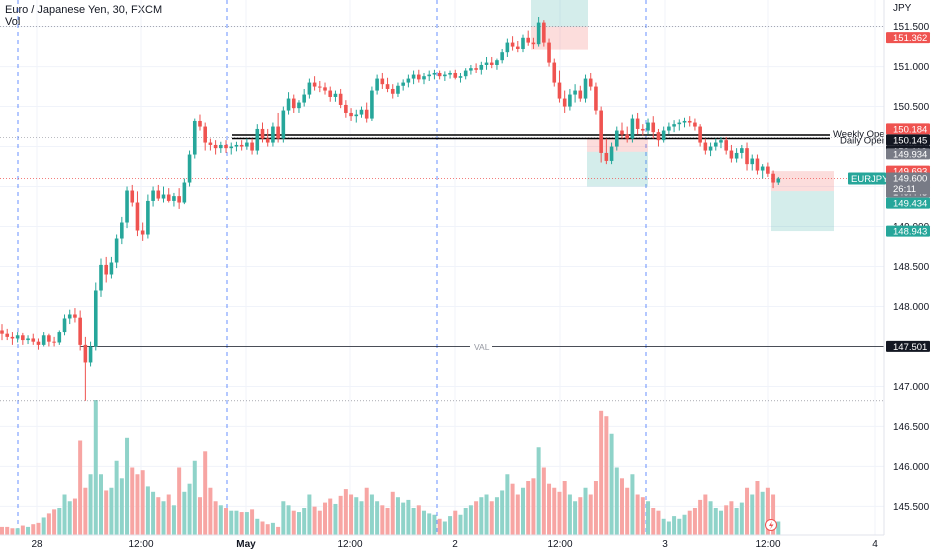  Describe the element at coordinates (455, 544) in the screenshot. I see `time-tick-label: 2` at that location.